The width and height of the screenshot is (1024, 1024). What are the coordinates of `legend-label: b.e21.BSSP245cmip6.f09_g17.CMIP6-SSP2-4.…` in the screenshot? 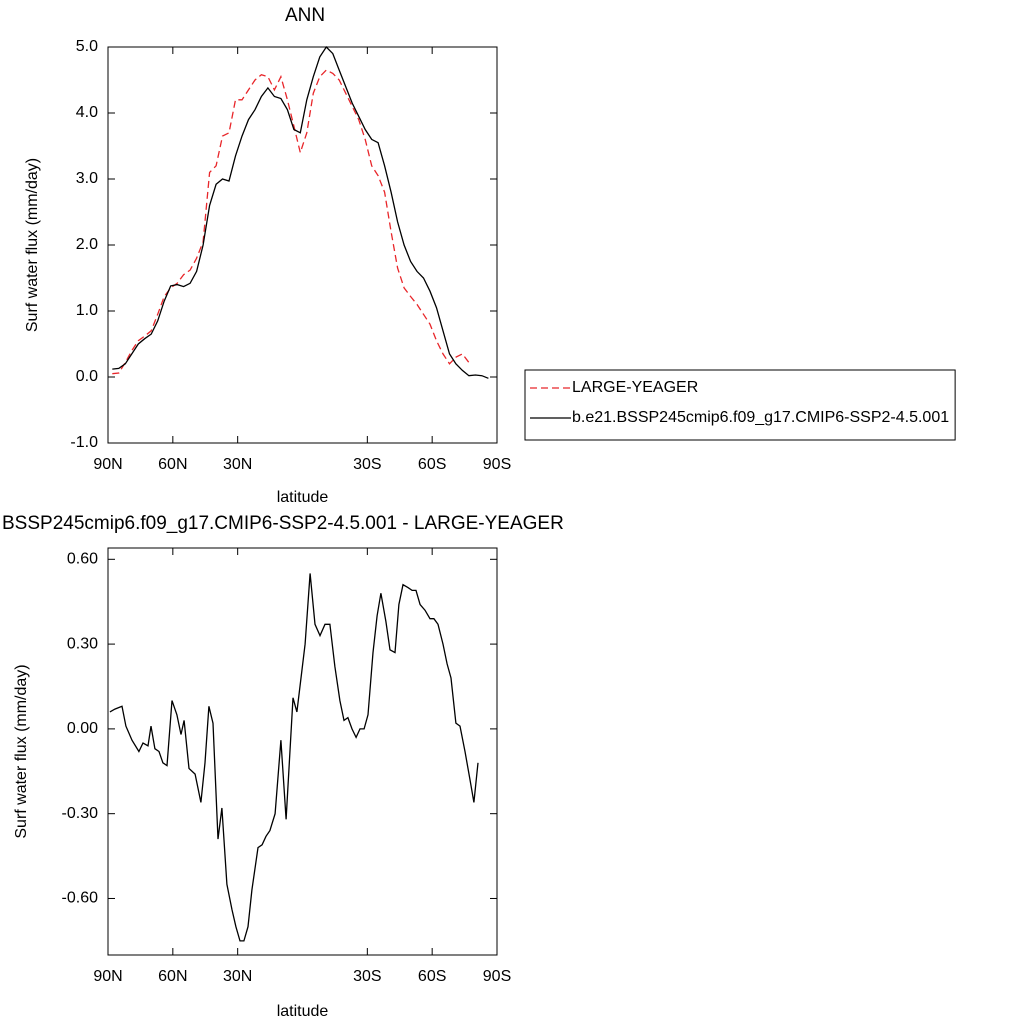 It's located at (760, 417).